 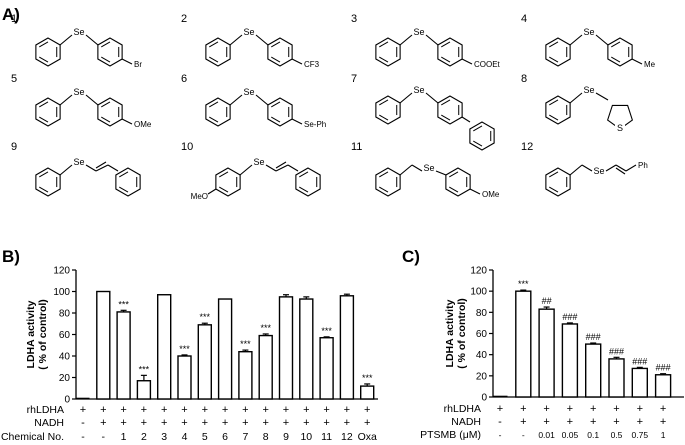 I want to click on row-value: 12, so click(x=347, y=437).